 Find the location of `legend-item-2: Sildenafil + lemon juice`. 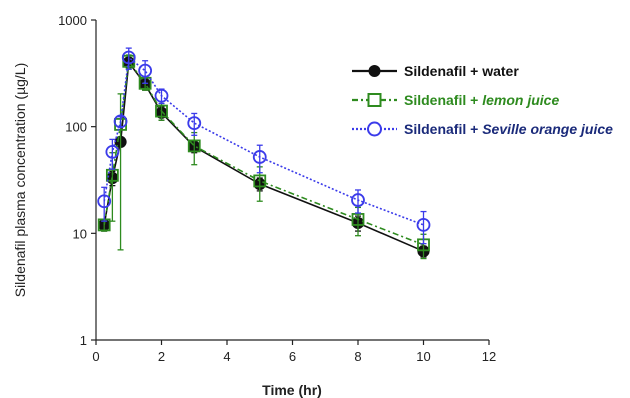

legend-item-2: Sildenafil + lemon juice is located at coordinates (455, 100).